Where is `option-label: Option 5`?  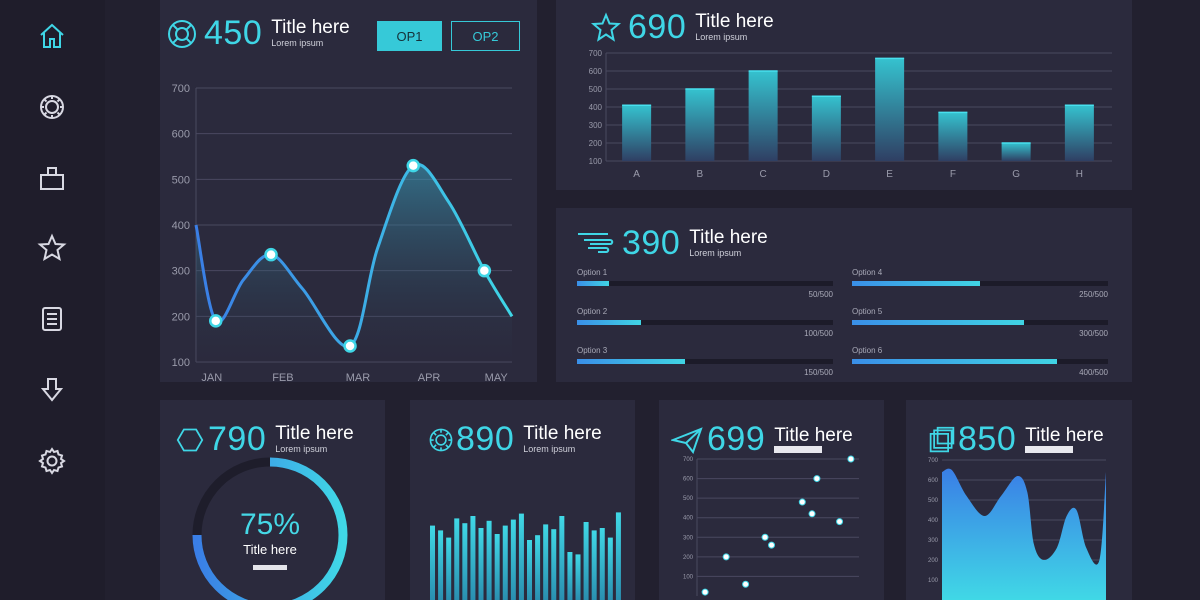 option-label: Option 5 is located at coordinates (867, 311).